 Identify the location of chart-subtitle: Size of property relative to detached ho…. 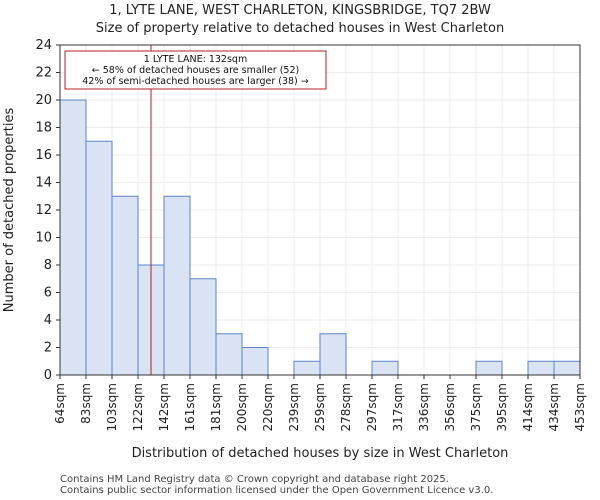
(300, 28).